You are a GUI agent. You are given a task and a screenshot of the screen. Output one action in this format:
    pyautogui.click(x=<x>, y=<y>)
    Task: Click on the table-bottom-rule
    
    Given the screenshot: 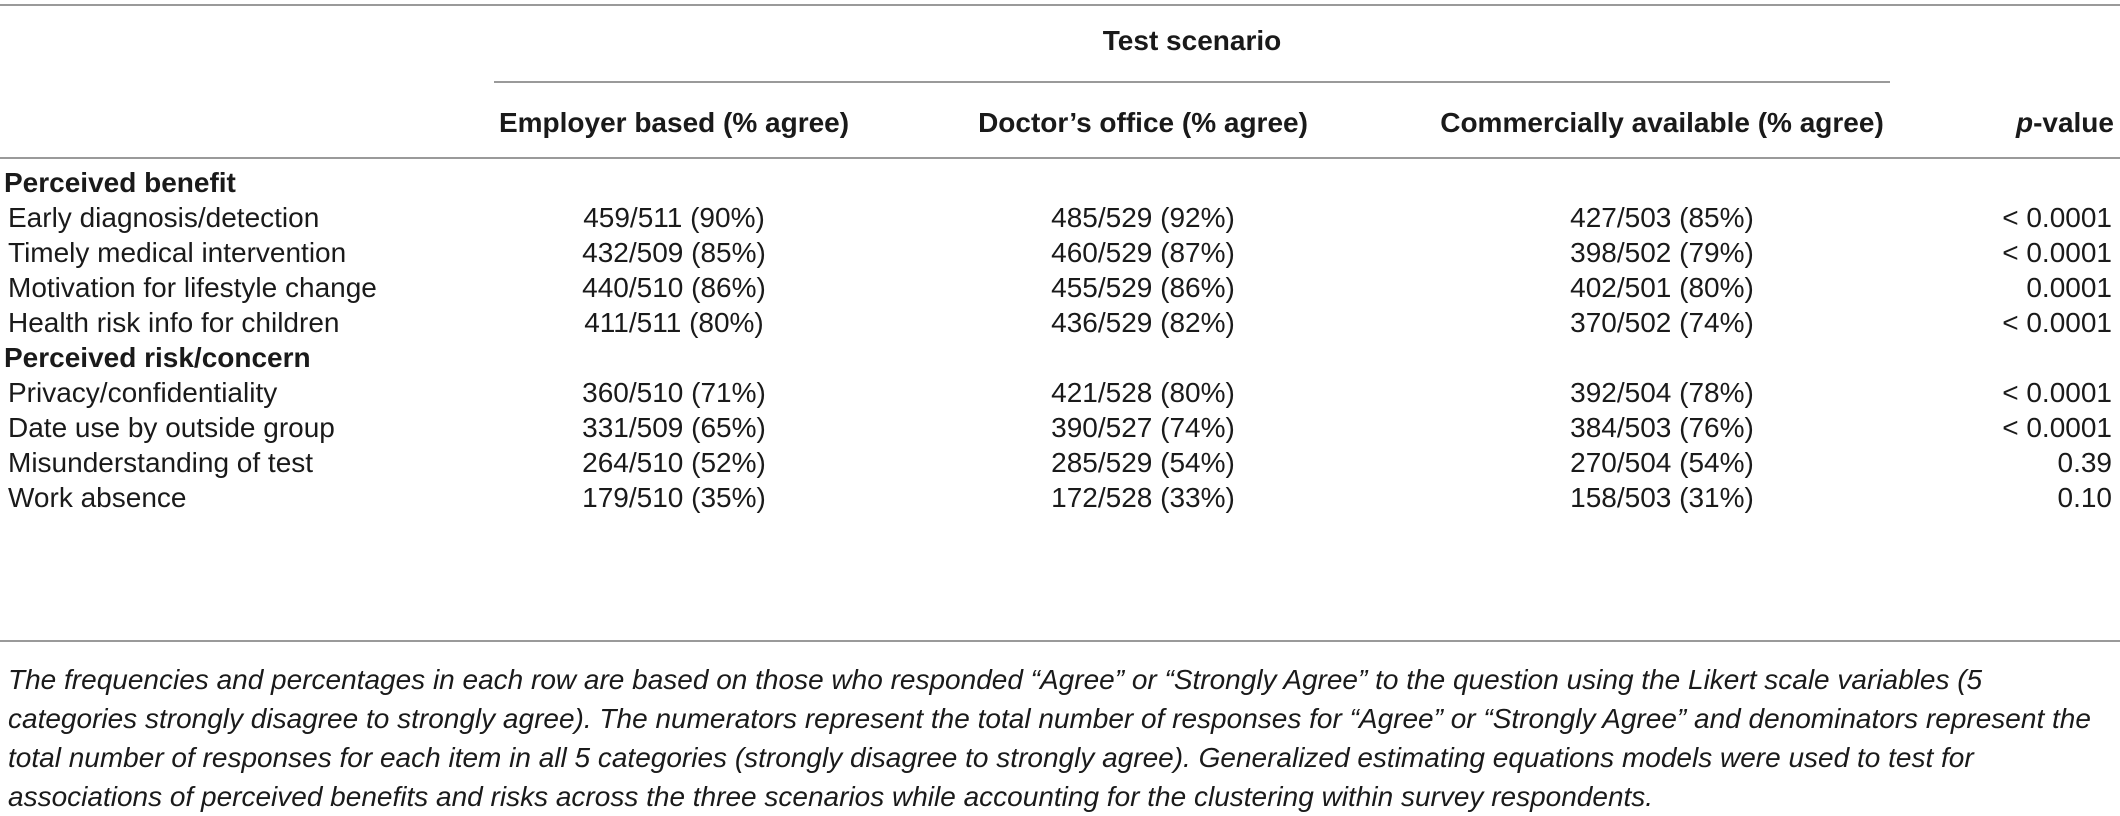 What is the action you would take?
    pyautogui.click(x=1060, y=641)
    